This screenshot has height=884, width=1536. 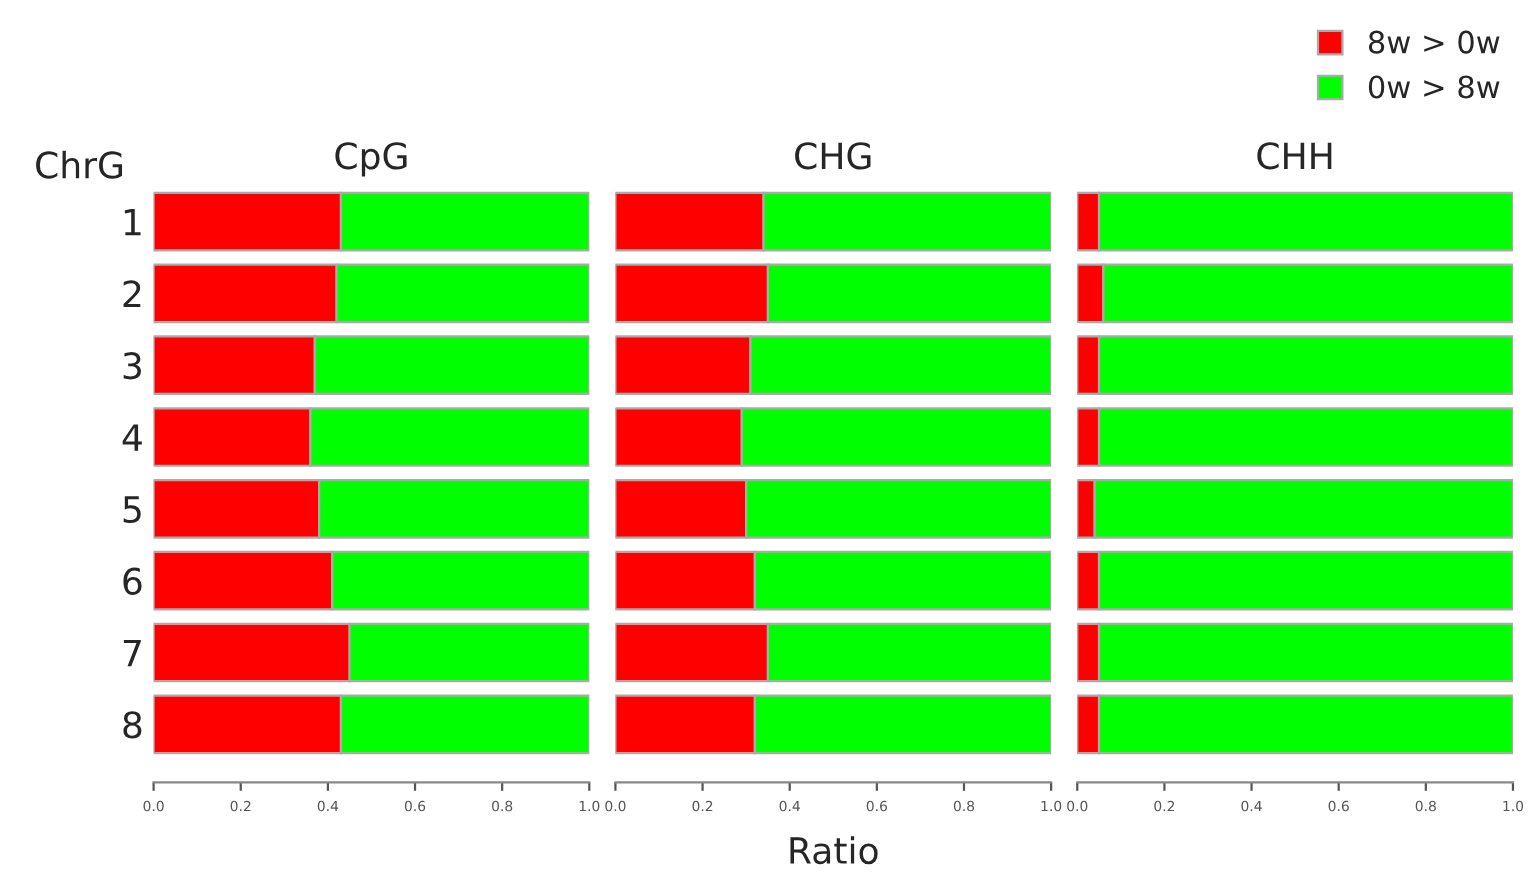 I want to click on legend-label: 0w > 8w, so click(x=1434, y=87).